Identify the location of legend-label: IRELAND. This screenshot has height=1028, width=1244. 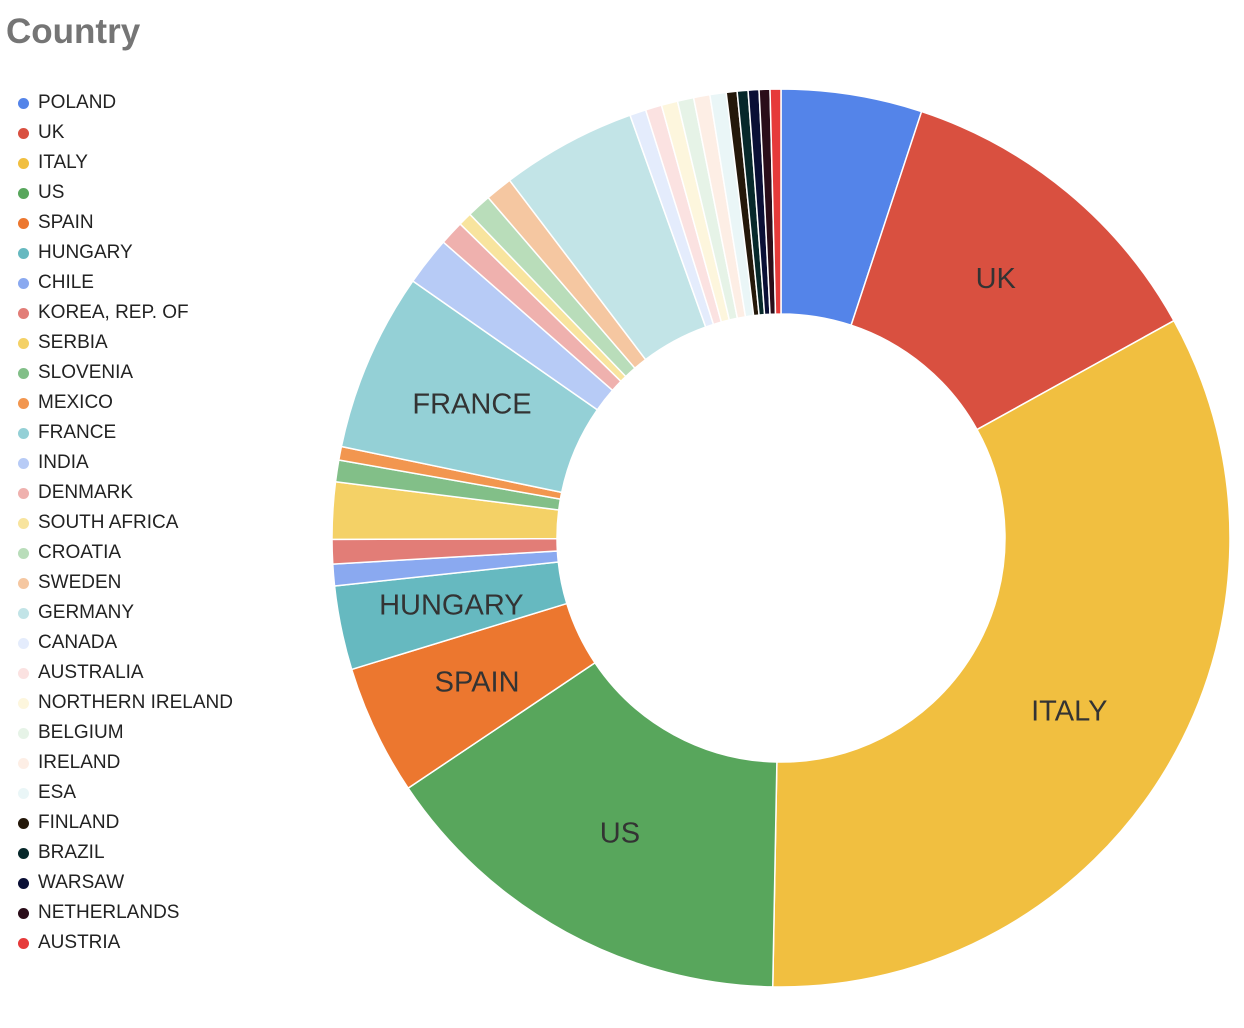
(79, 762).